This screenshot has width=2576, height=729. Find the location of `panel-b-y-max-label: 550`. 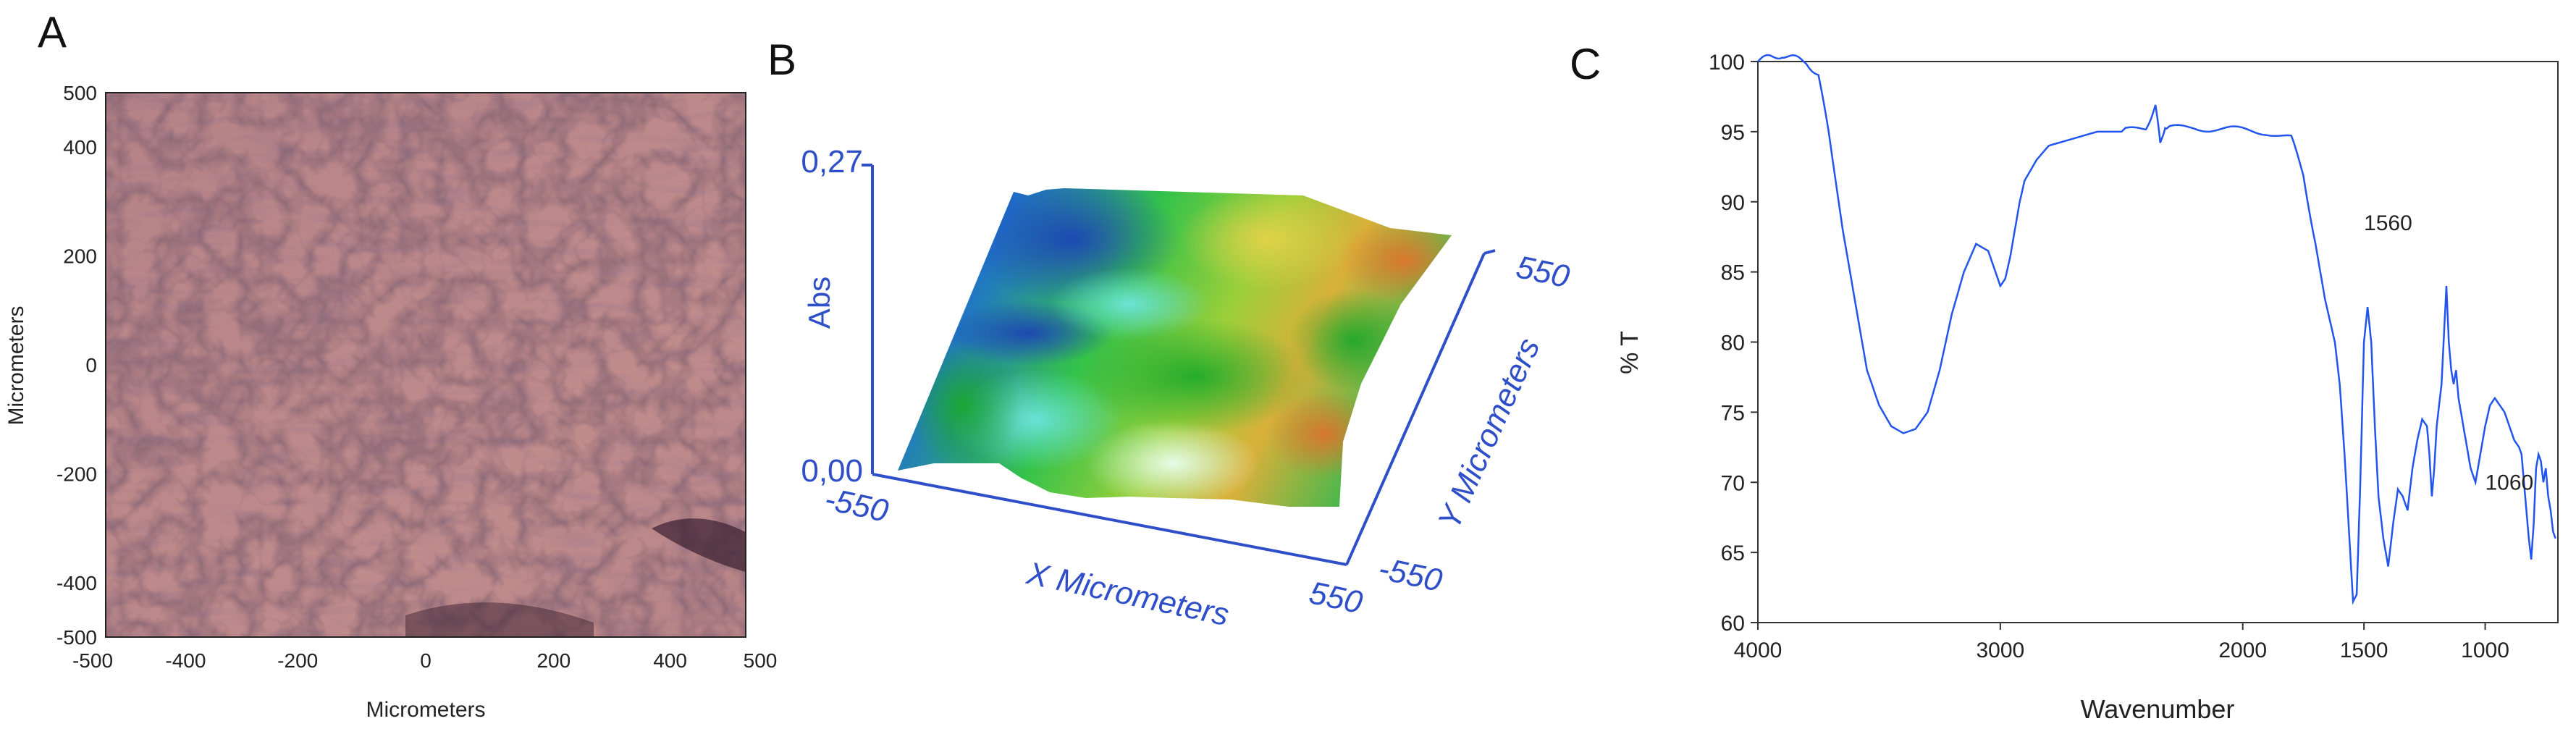

panel-b-y-max-label: 550 is located at coordinates (1543, 272).